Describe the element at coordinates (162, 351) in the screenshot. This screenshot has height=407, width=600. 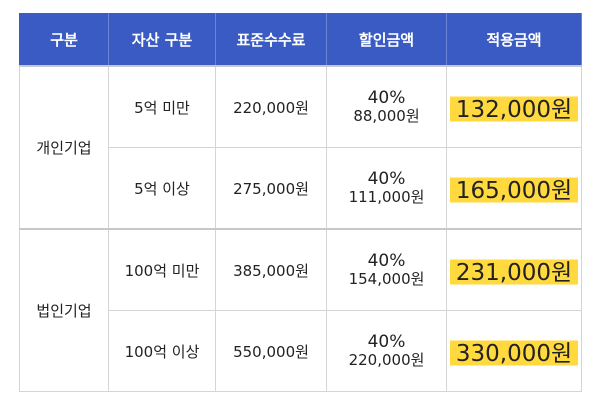
I see `asset-cell: 100억 이상` at that location.